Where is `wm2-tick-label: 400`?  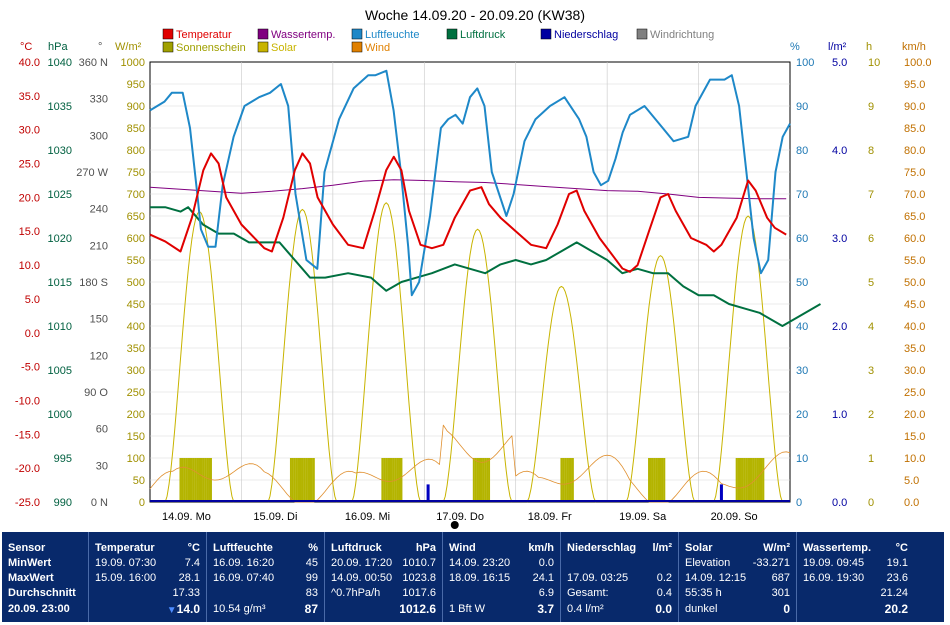
wm2-tick-label: 400 is located at coordinates (136, 327).